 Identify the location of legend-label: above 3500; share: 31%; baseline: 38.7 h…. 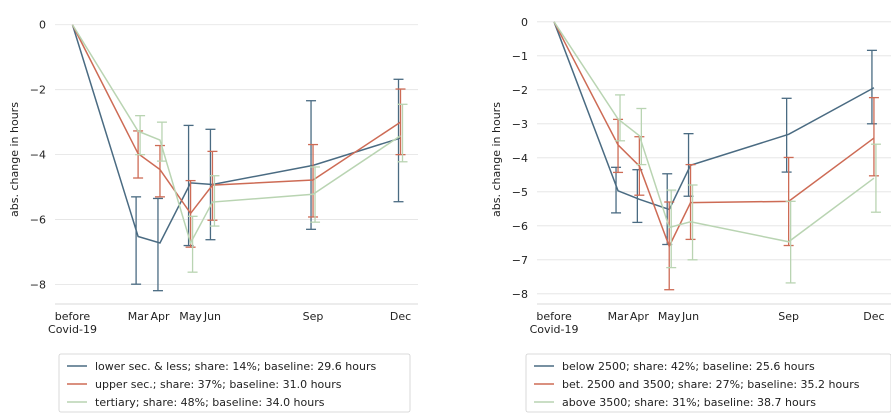
(689, 402).